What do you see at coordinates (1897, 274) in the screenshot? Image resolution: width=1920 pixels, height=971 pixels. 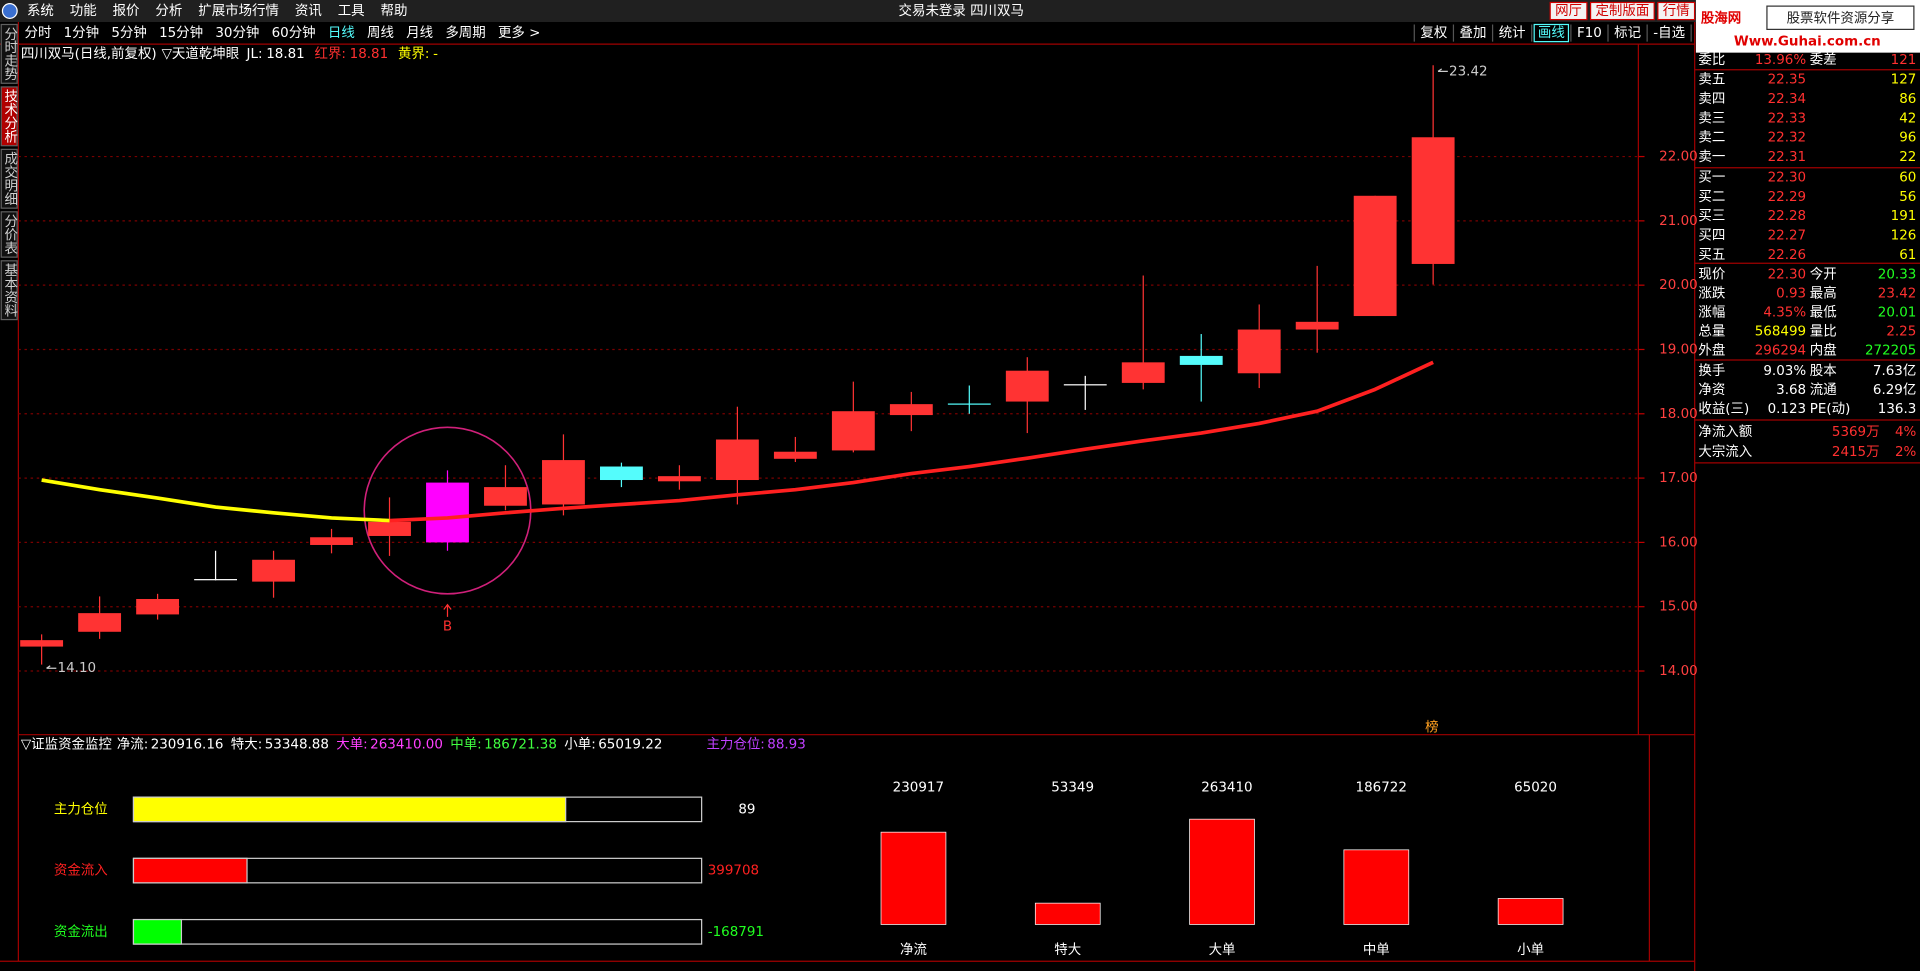 I see `quote-value: 20.33` at bounding box center [1897, 274].